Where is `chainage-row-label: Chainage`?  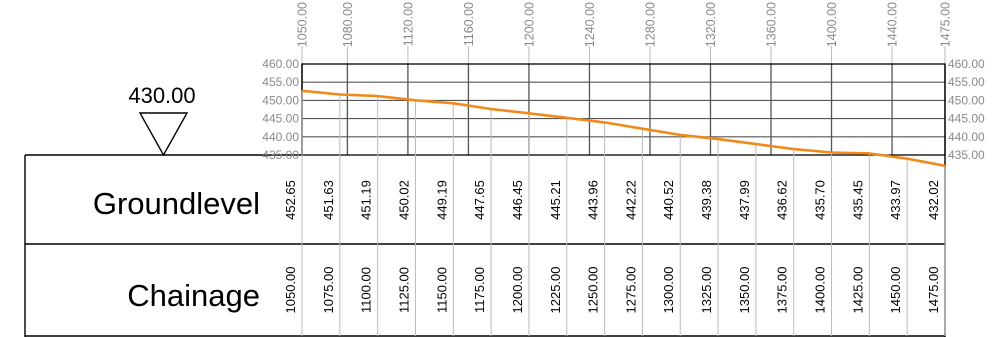
chainage-row-label: Chainage is located at coordinates (193, 295).